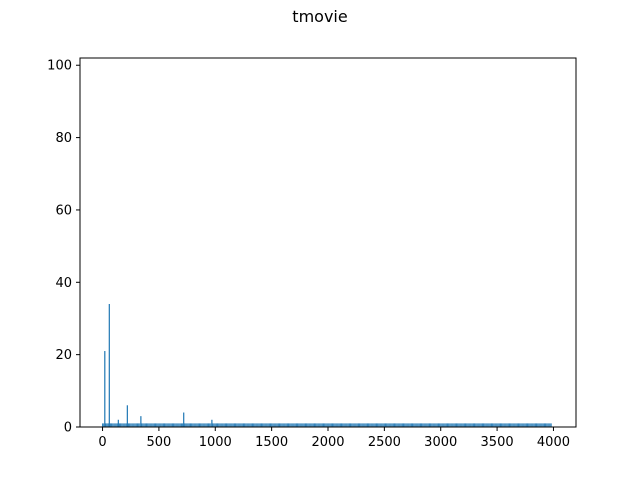 This screenshot has width=640, height=480. I want to click on x-tick-label: 0, so click(102, 442).